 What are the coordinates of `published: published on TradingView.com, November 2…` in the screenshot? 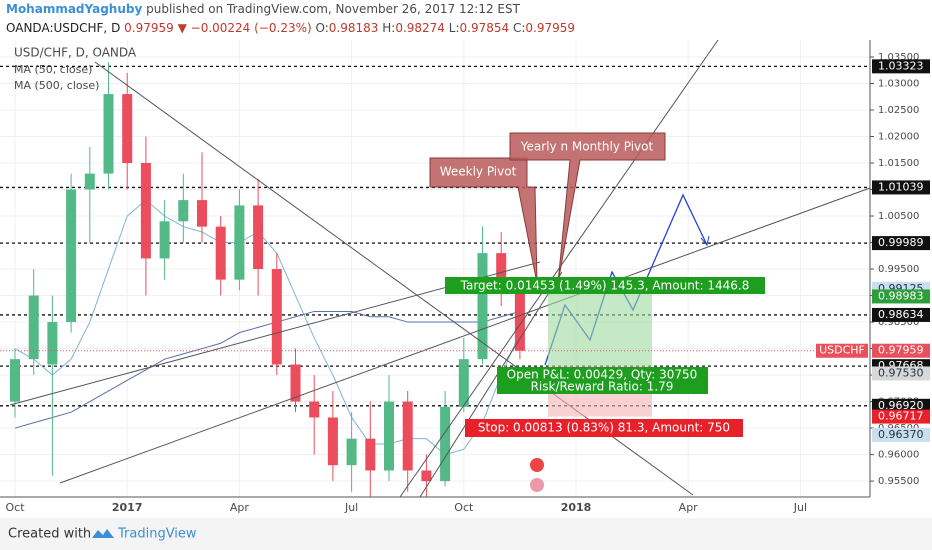 It's located at (331, 9).